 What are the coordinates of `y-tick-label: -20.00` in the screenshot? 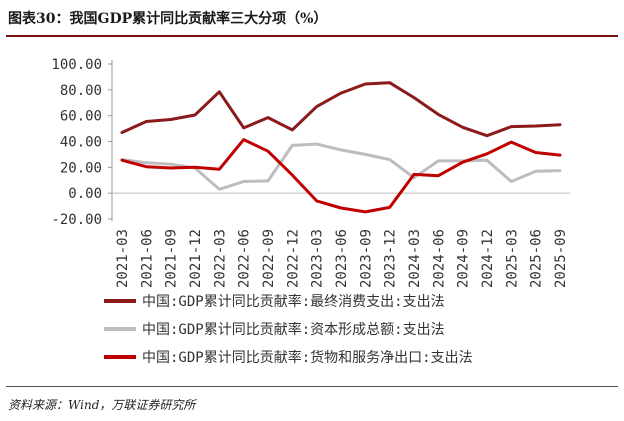 It's located at (76, 220).